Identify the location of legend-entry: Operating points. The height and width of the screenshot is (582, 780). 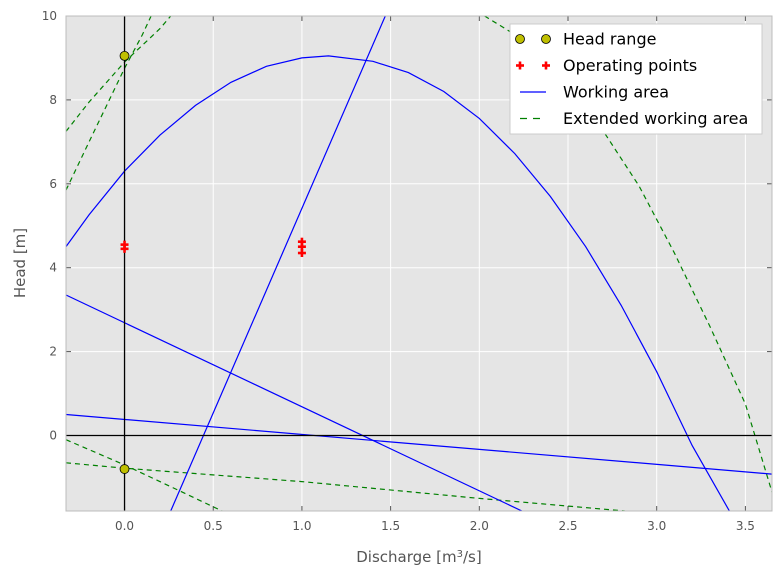
(606, 65).